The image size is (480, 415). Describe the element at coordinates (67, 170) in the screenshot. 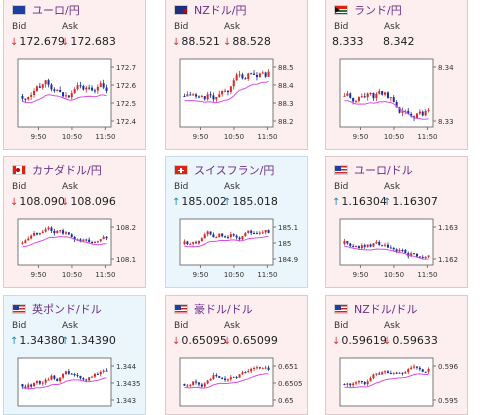

I see `currency-pair-label: カナダドル/円` at that location.